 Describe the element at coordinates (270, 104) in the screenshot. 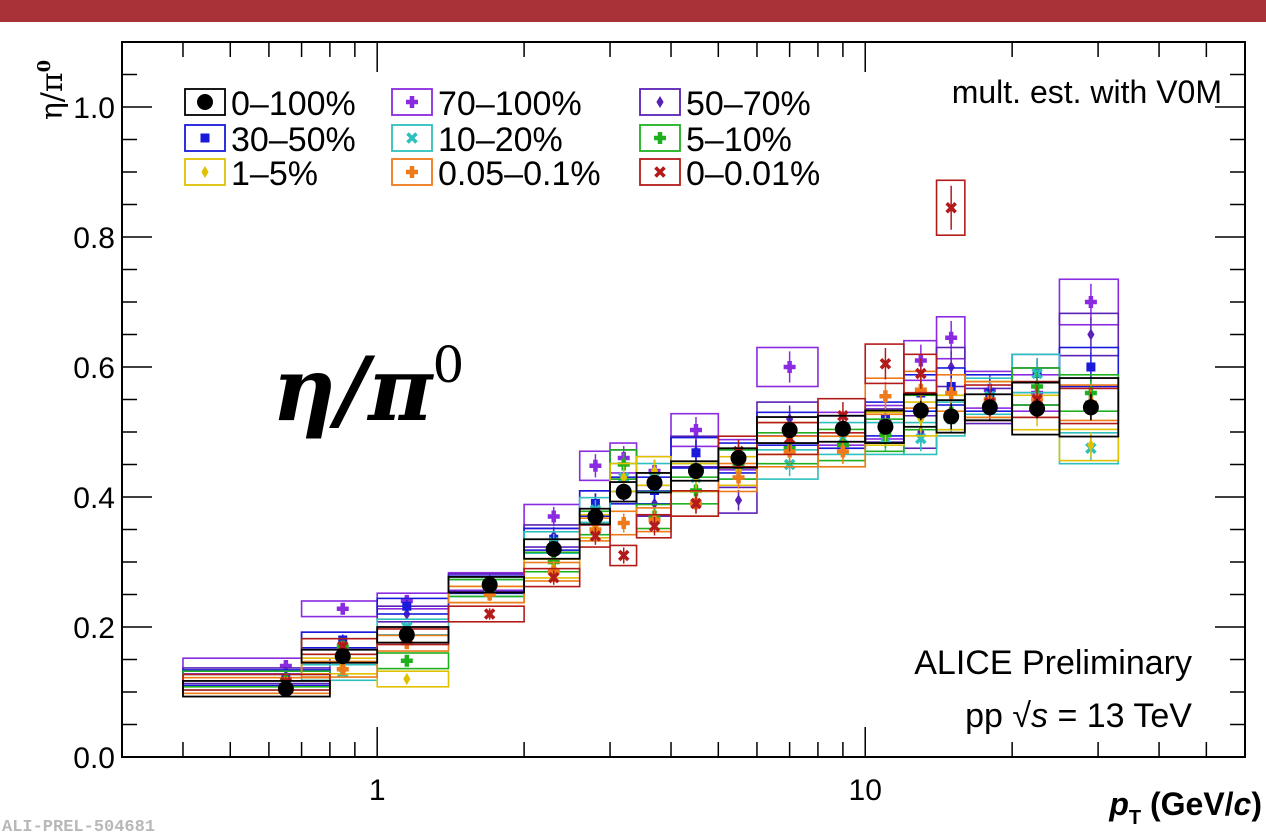

I see `legend-entry: 0–100%` at that location.